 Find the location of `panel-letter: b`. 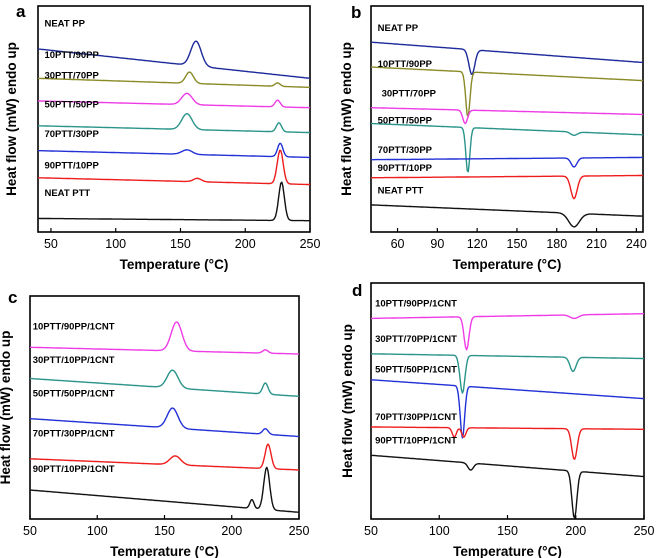

panel-letter: b is located at coordinates (356, 12).